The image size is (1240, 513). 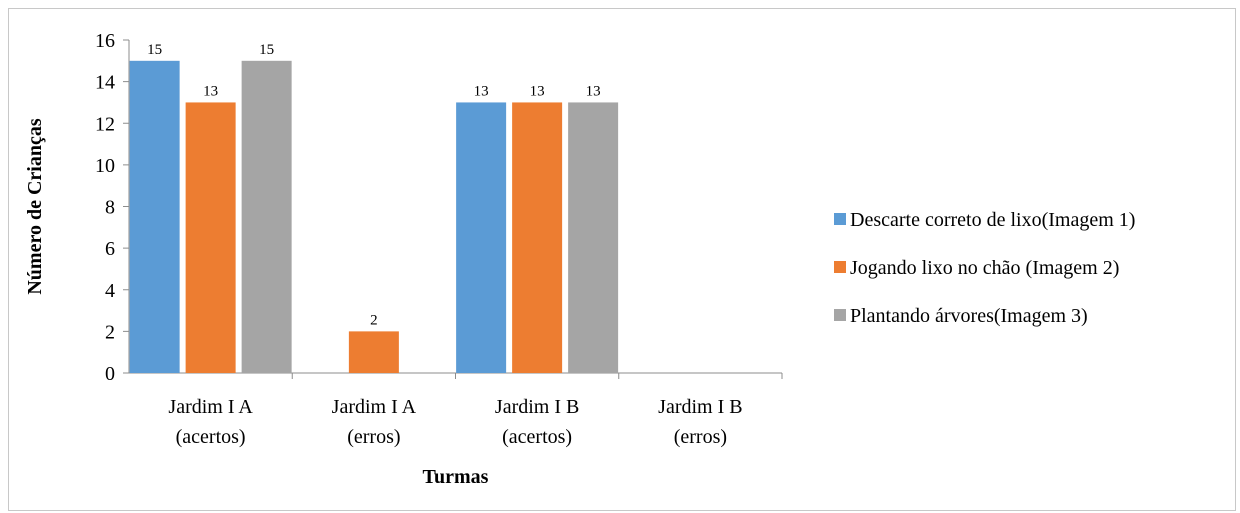 What do you see at coordinates (110, 332) in the screenshot?
I see `y-tick-label: 2` at bounding box center [110, 332].